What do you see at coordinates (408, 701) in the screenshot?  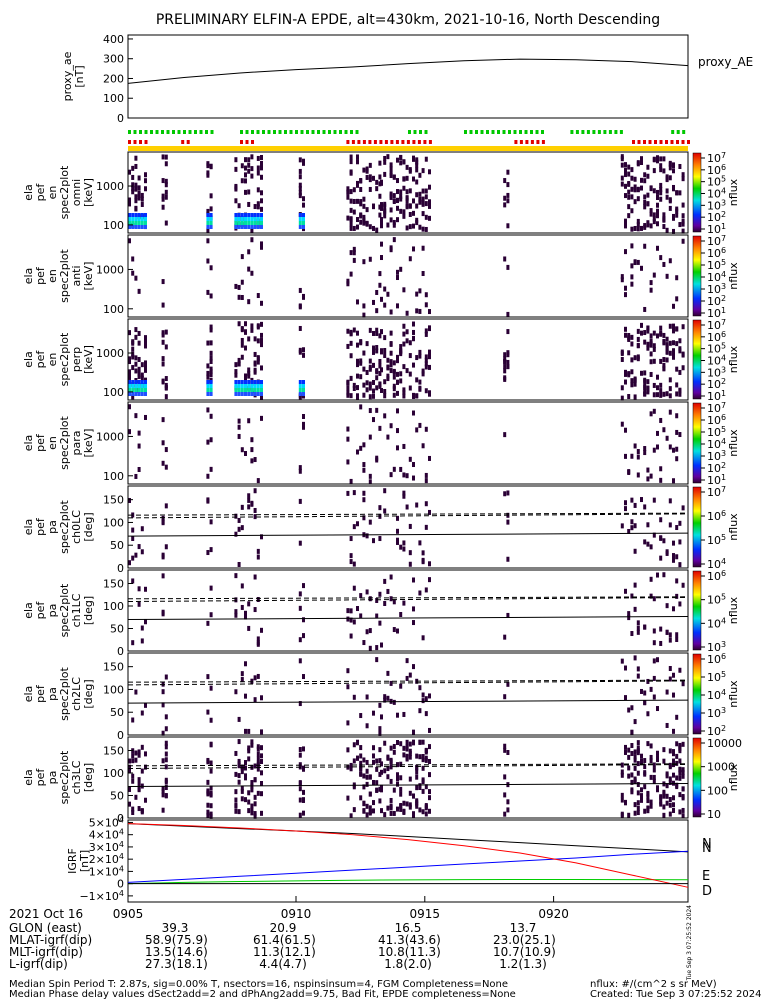 I see `loss-cone-line` at bounding box center [408, 701].